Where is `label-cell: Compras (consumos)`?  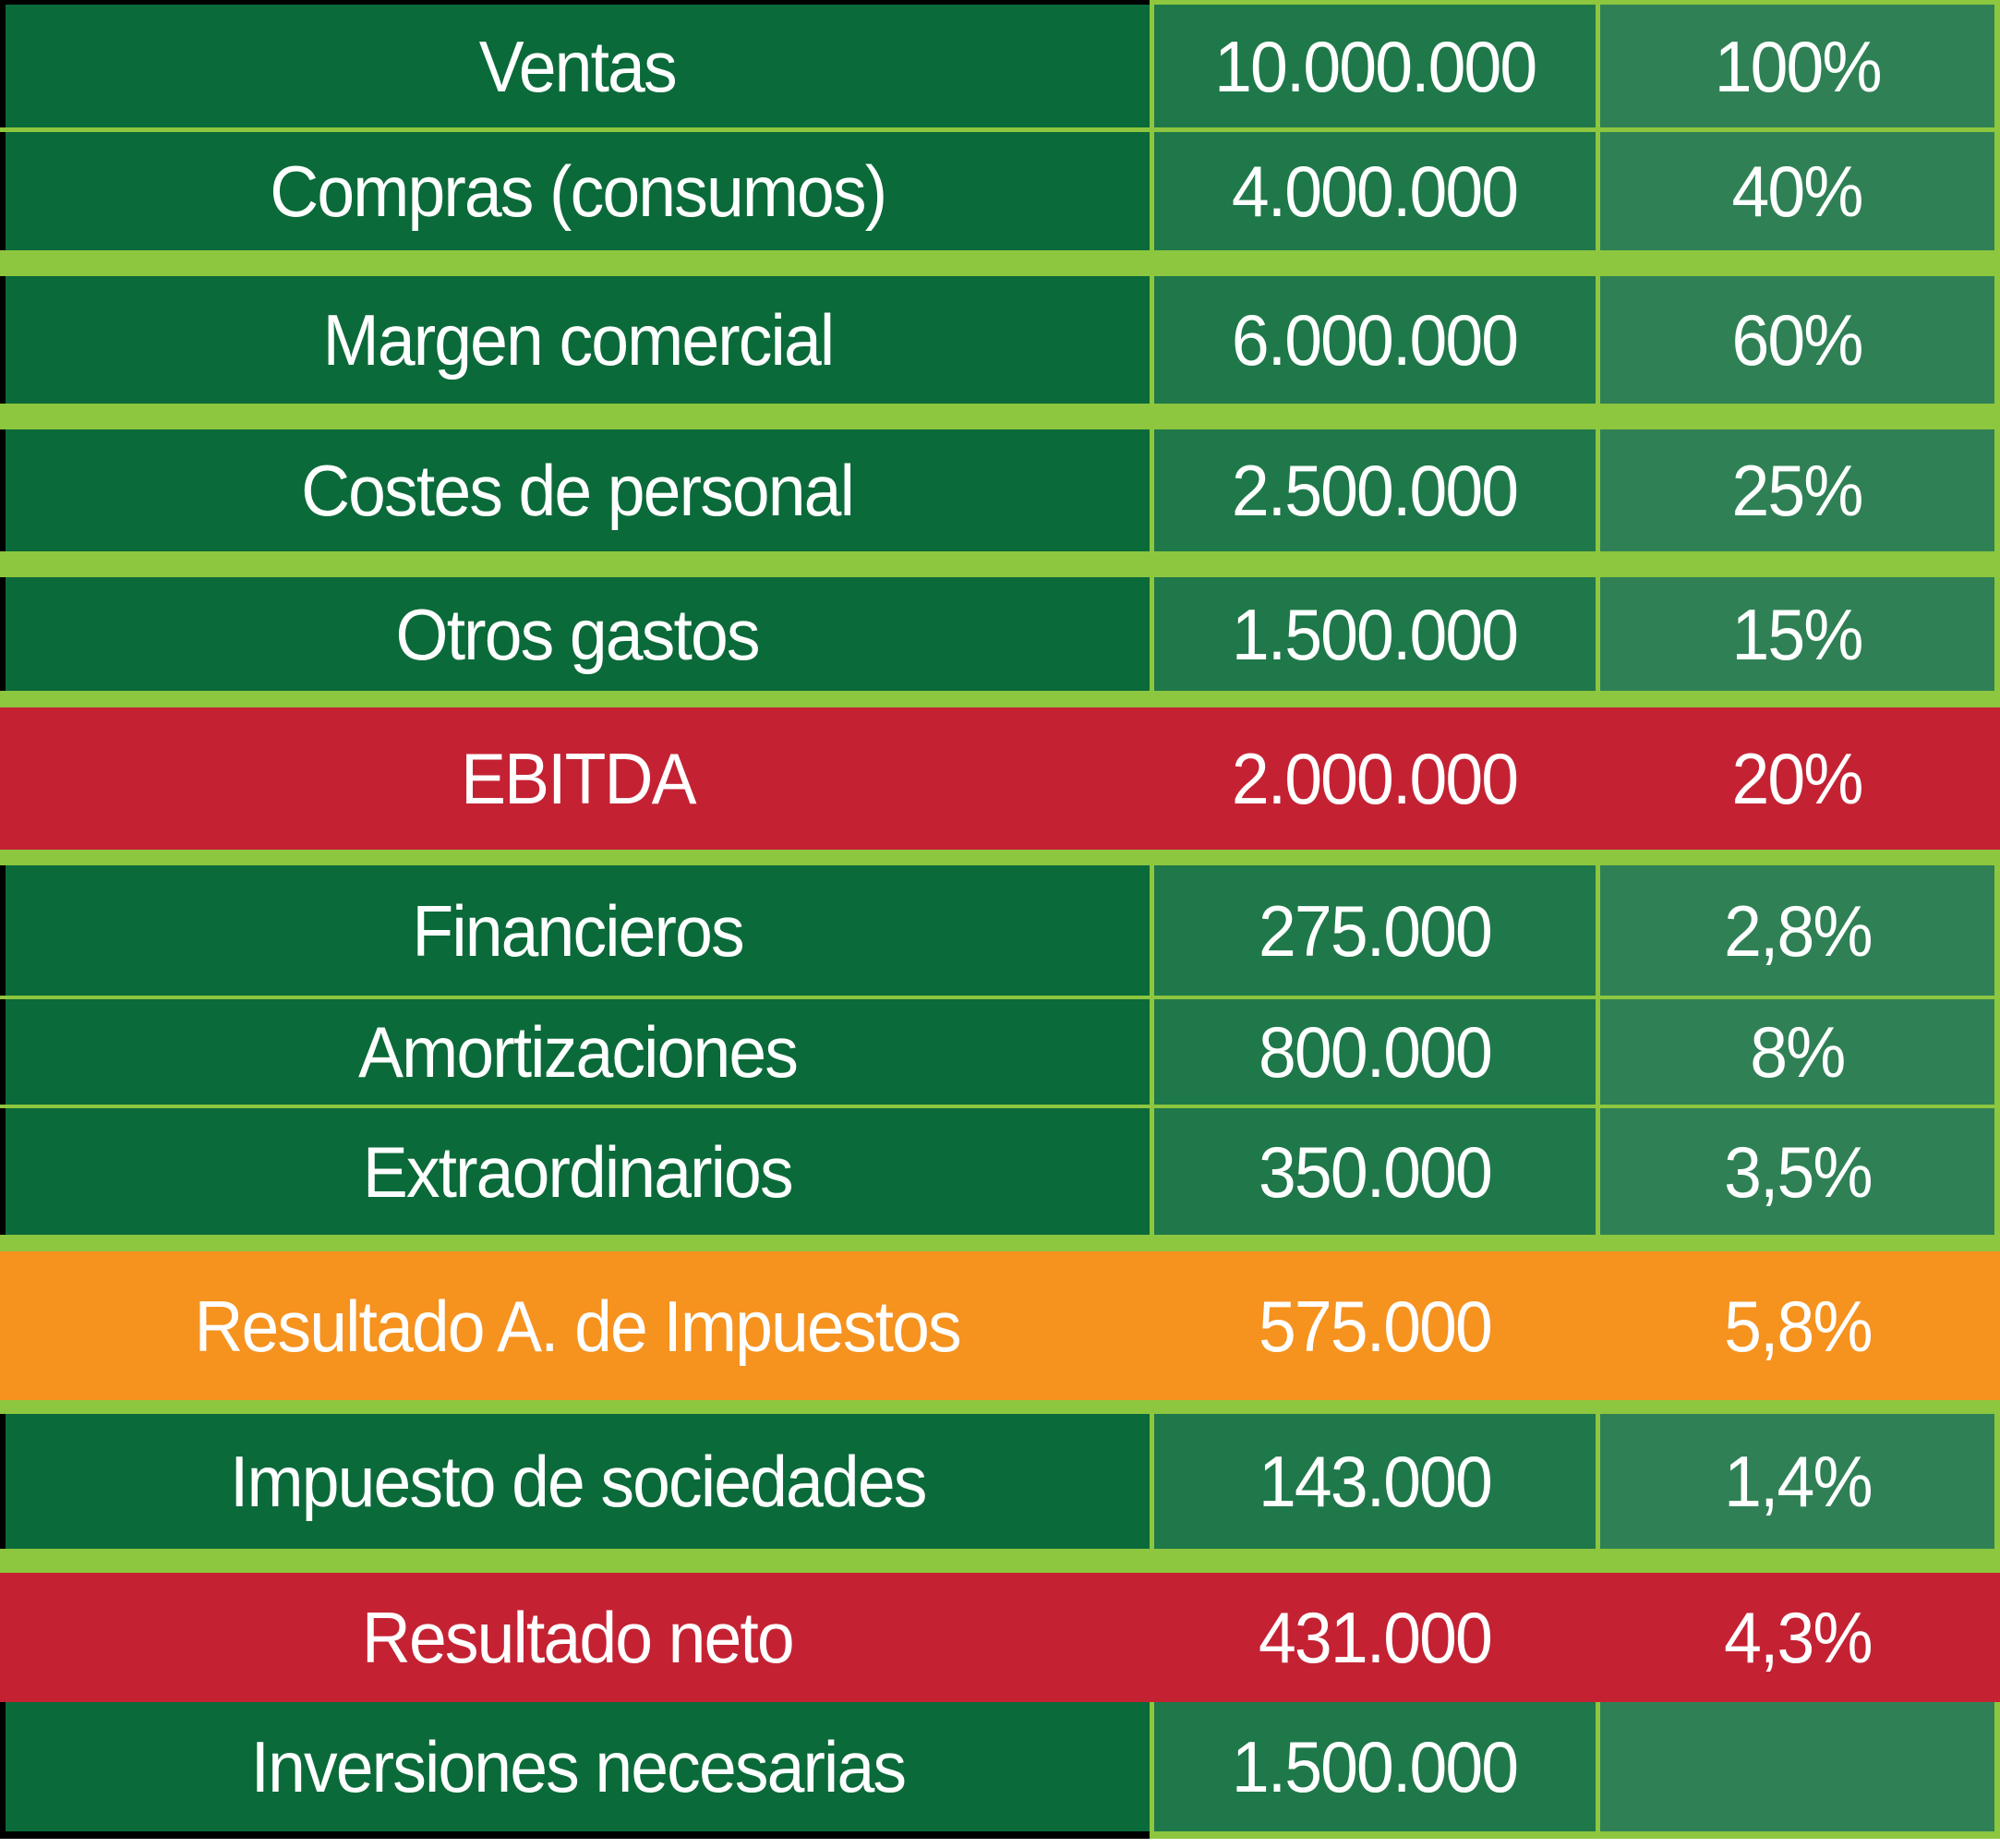
label-cell: Compras (consumos) is located at coordinates (578, 191).